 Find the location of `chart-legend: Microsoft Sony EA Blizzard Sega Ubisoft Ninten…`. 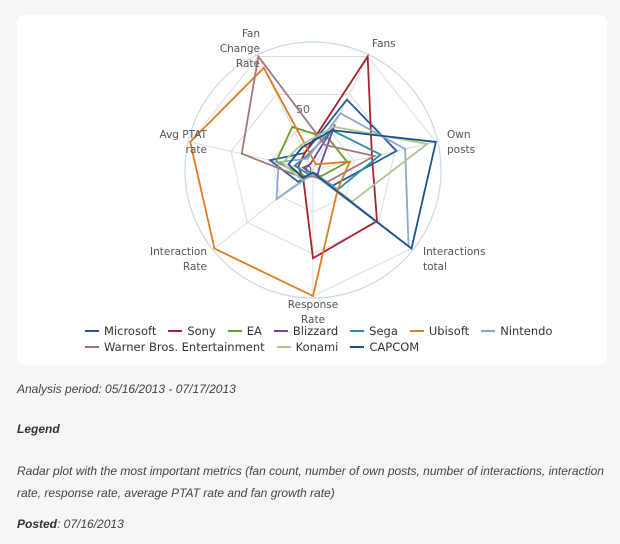

chart-legend: Microsoft Sony EA Blizzard Sega Ubisoft Ninten… is located at coordinates (335, 339).